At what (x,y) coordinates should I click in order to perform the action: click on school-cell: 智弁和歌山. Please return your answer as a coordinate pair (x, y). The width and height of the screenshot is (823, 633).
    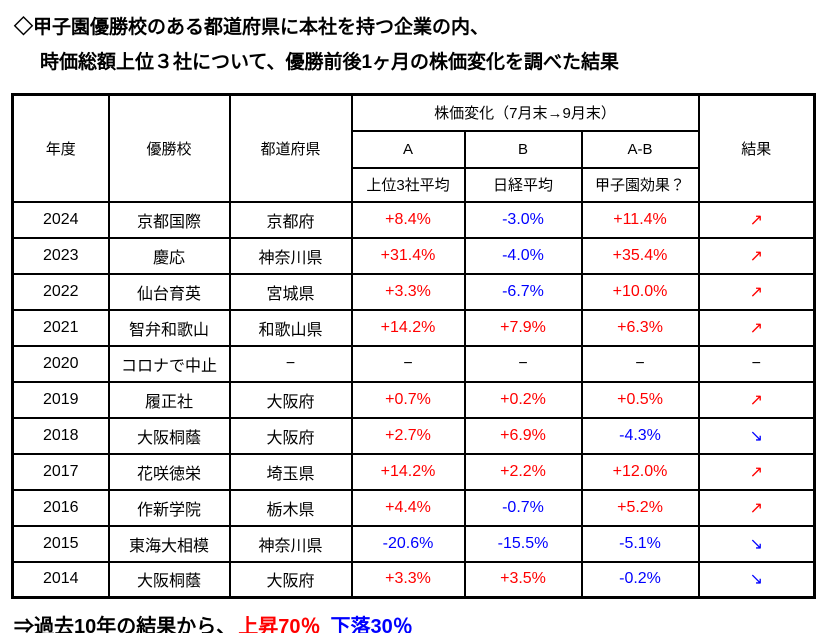
    Looking at the image, I should click on (169, 327).